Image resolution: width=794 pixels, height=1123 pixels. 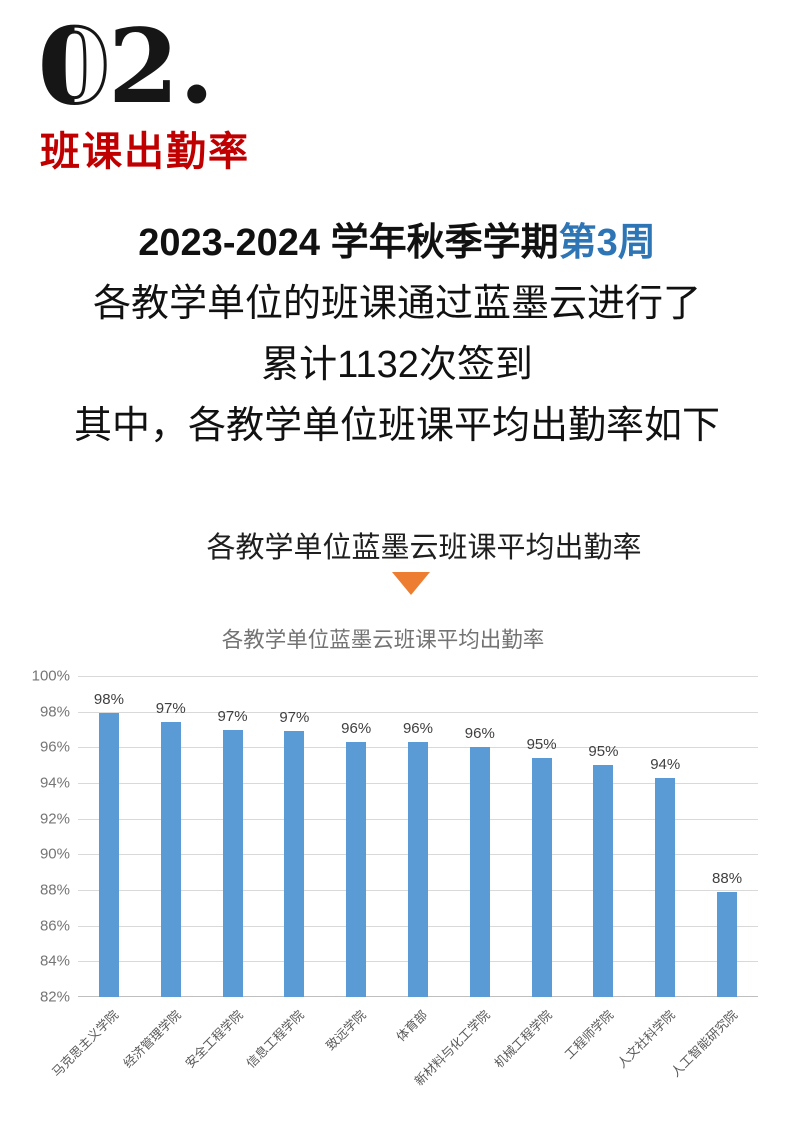 I want to click on x-category-label: 致远学院, so click(x=346, y=1030).